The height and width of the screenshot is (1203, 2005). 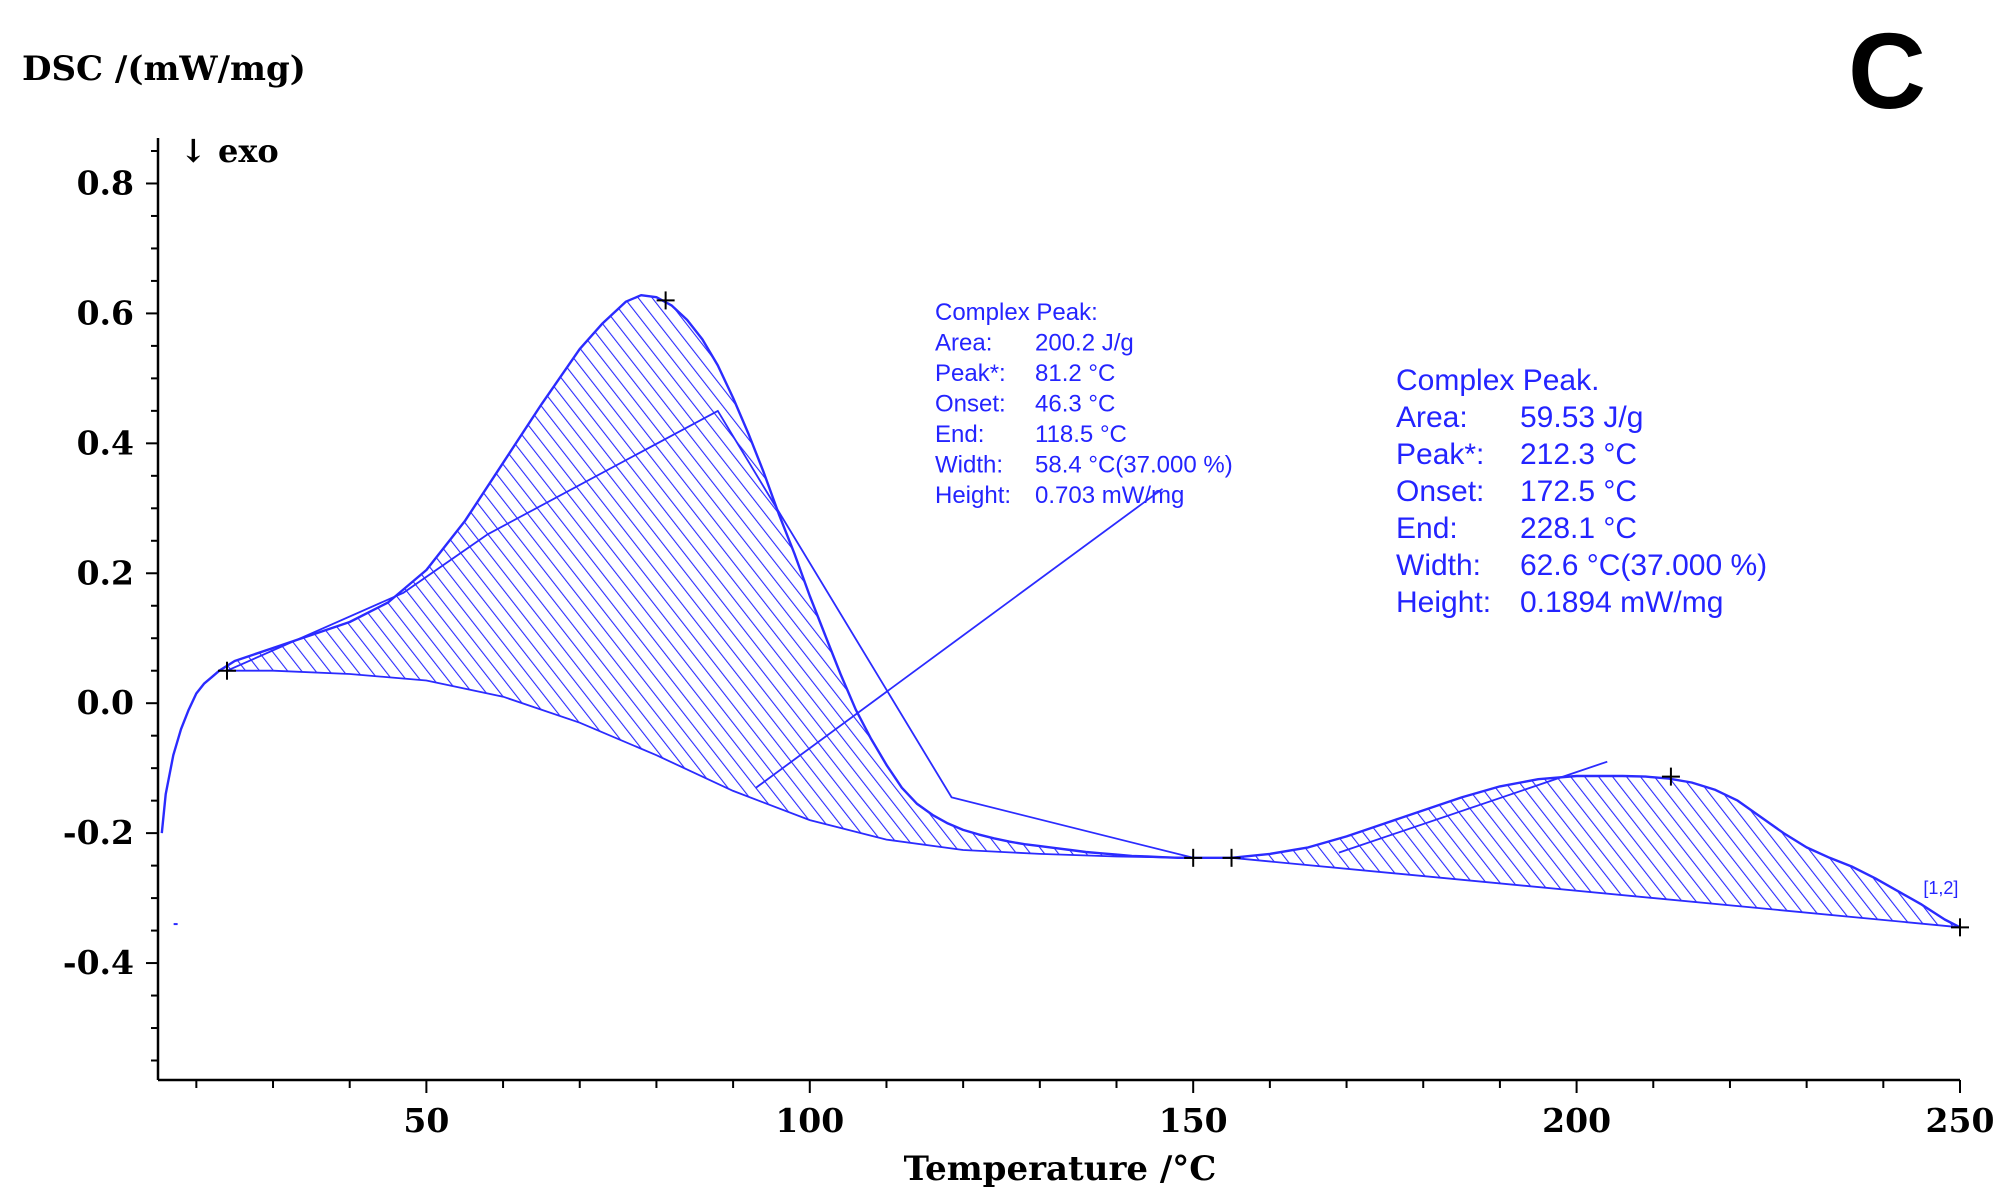 I want to click on x-tick-label: 100, so click(x=809, y=1120).